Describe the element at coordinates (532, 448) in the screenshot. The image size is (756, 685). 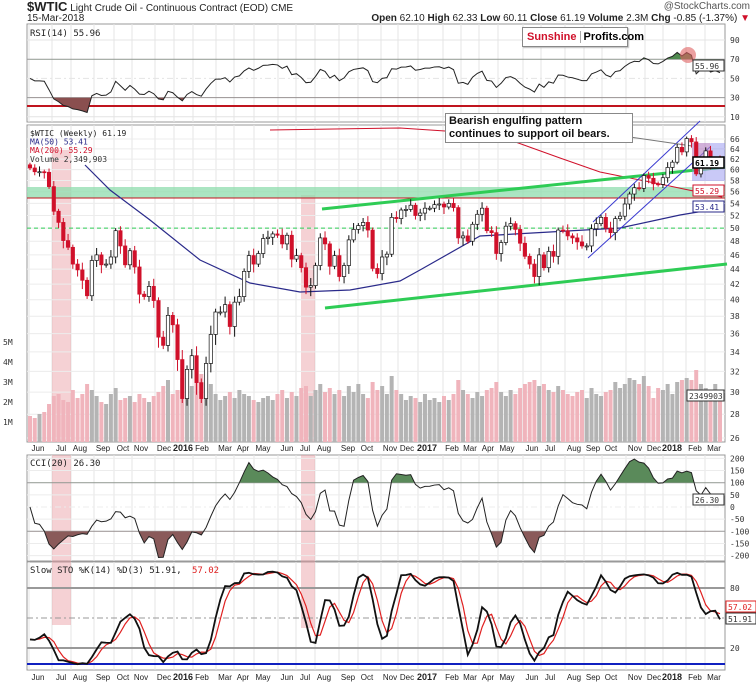
I see `x-tick-label: Jun` at that location.